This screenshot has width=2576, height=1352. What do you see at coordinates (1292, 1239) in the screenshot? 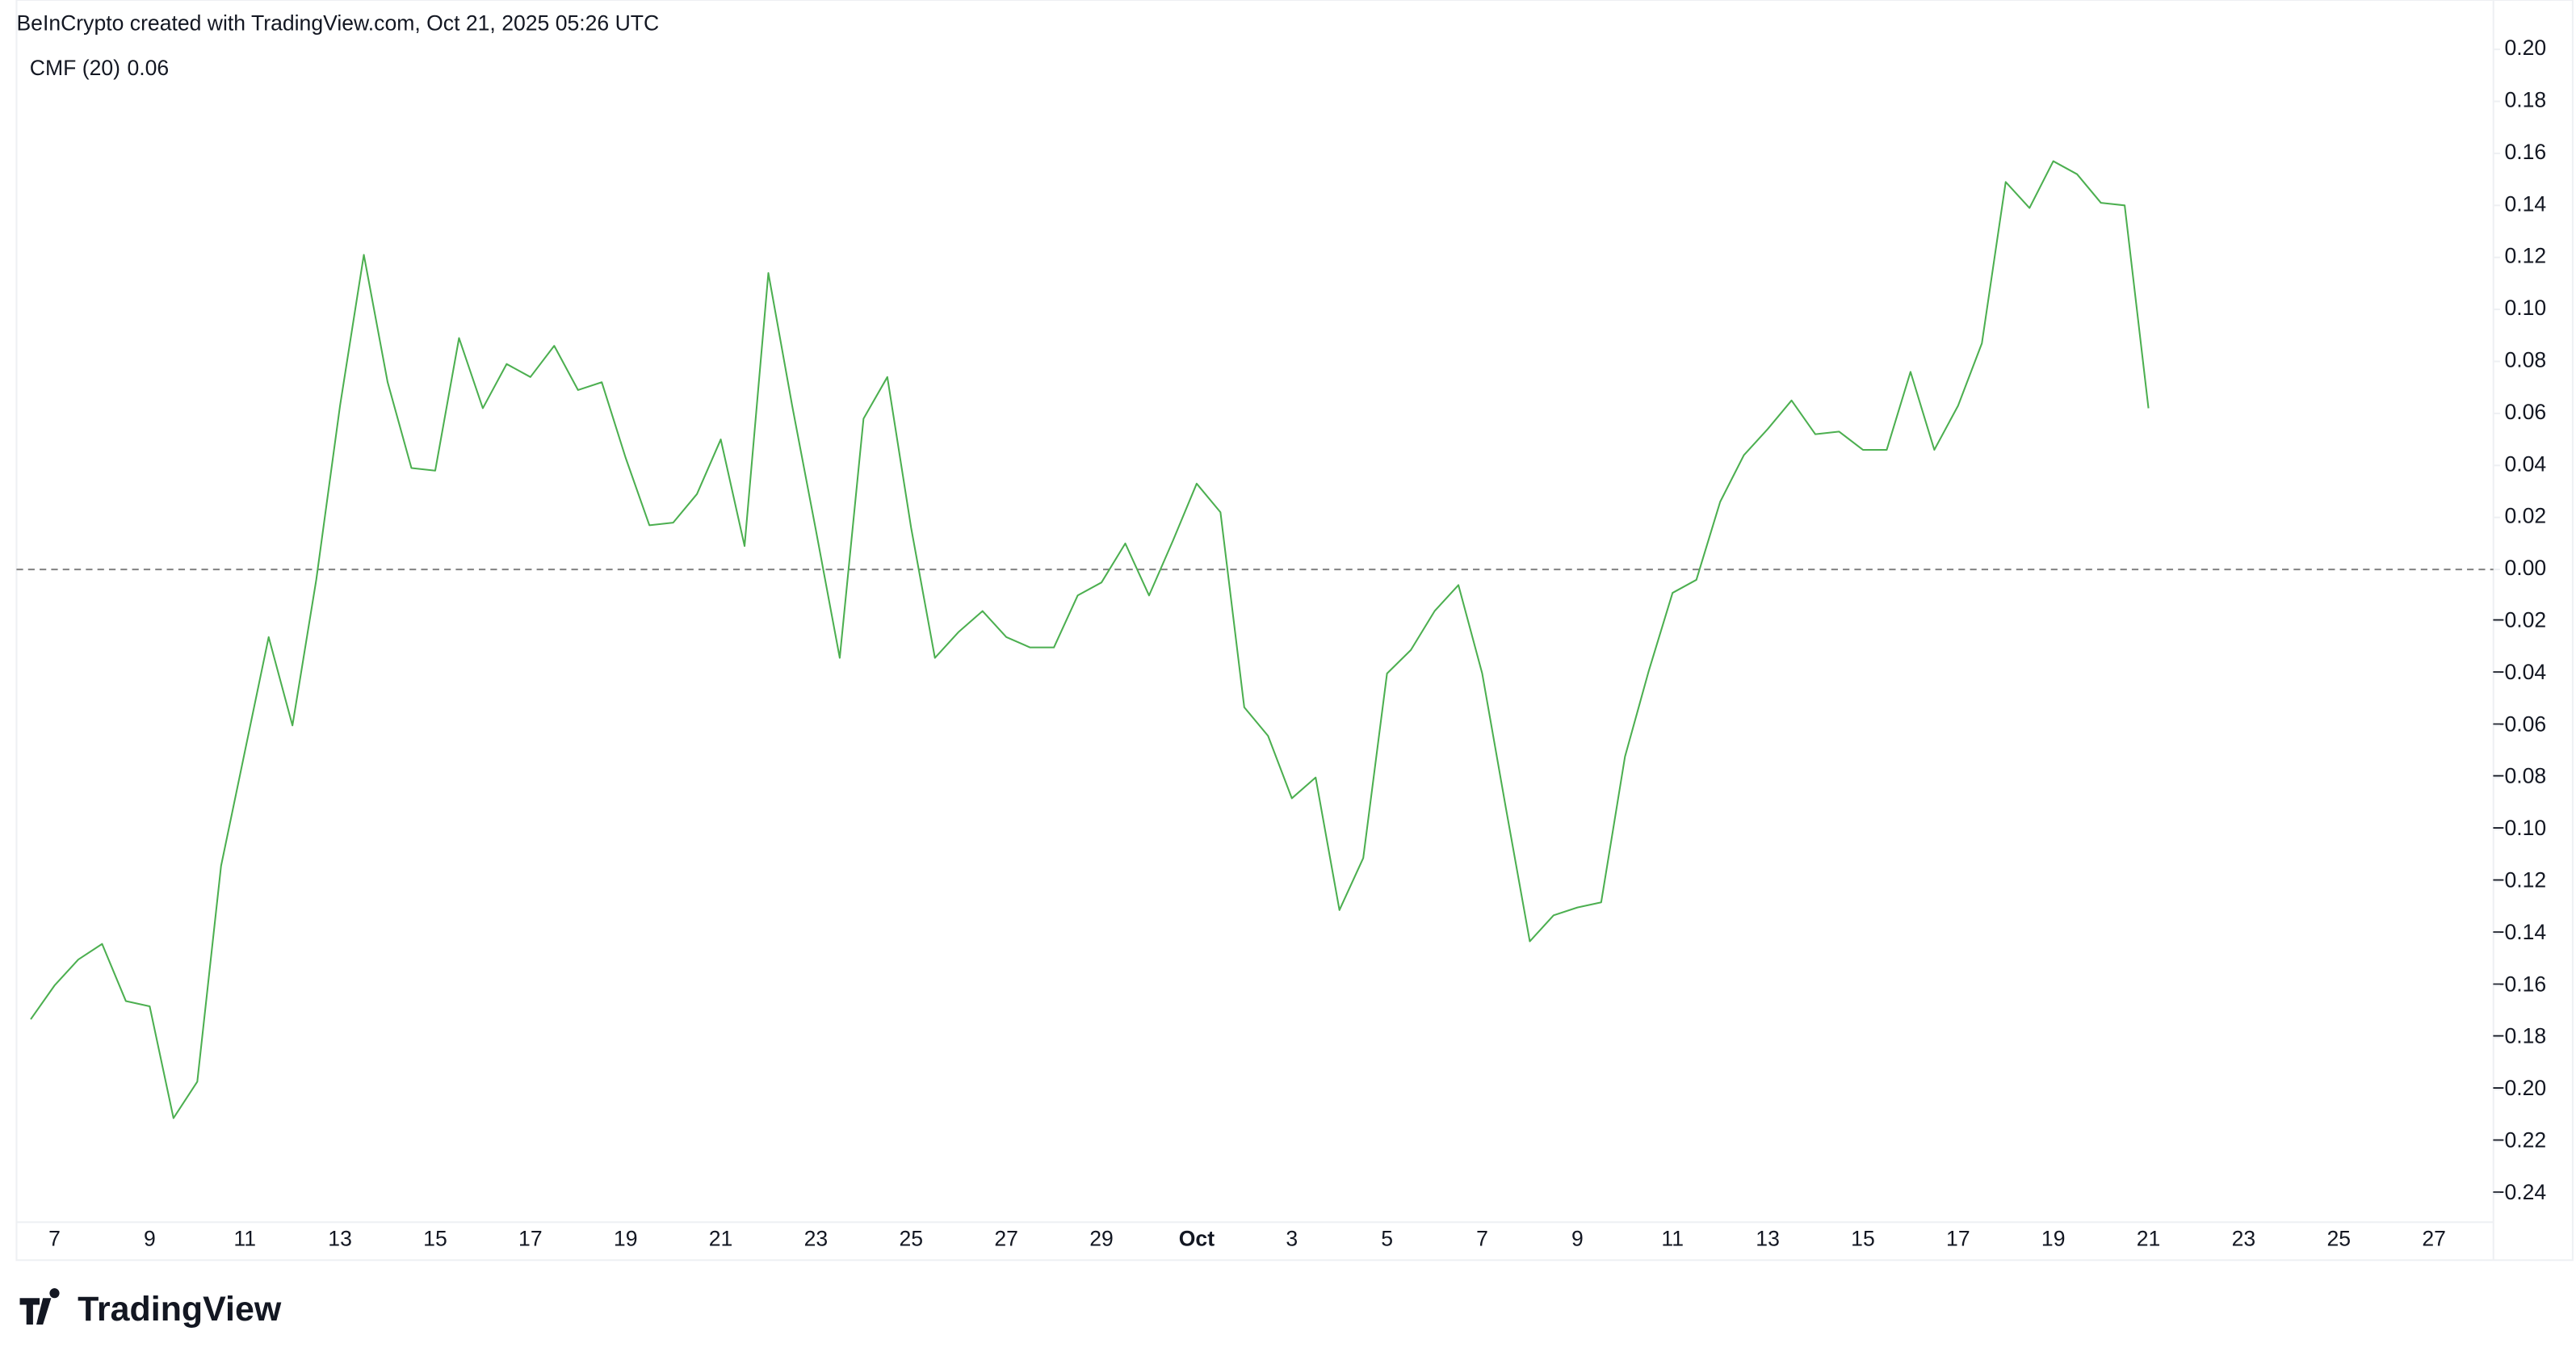
I see `x-tick-label: 3` at bounding box center [1292, 1239].